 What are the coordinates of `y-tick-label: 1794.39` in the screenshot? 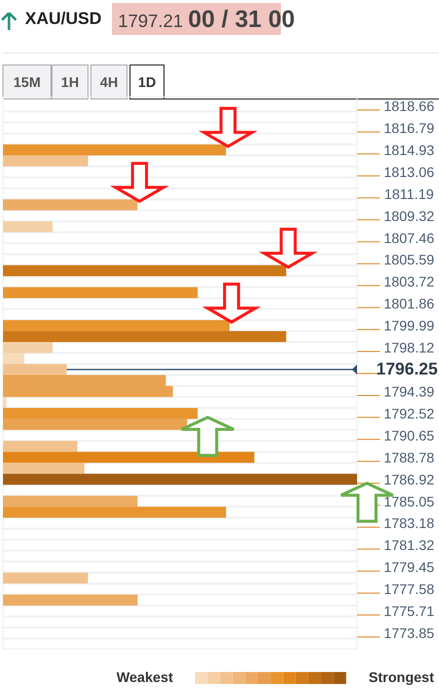 It's located at (409, 391).